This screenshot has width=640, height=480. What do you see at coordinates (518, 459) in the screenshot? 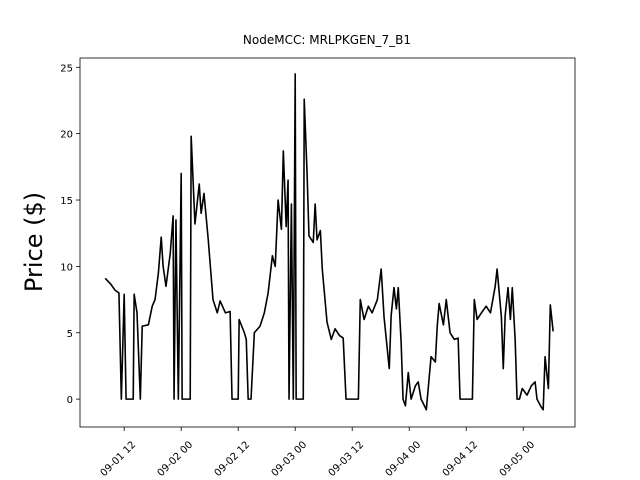
I see `x-tick-label: 09-05 00` at bounding box center [518, 459].